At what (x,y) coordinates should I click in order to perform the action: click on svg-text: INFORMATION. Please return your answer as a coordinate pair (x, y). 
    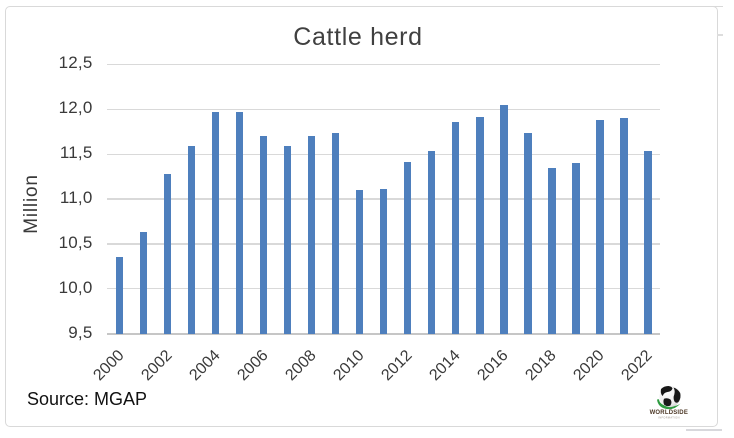
    Looking at the image, I should click on (669, 417).